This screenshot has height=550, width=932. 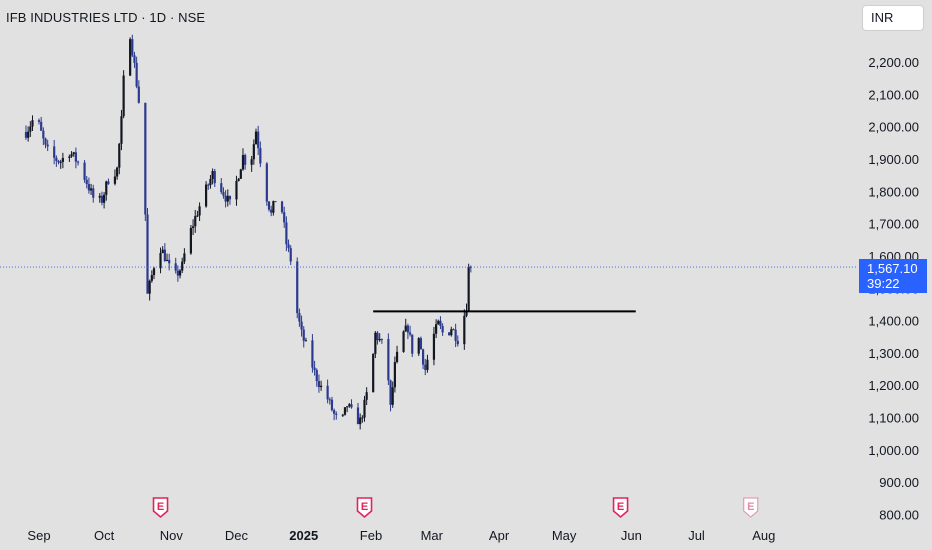 I want to click on x-tick-label: Mar, so click(x=432, y=535).